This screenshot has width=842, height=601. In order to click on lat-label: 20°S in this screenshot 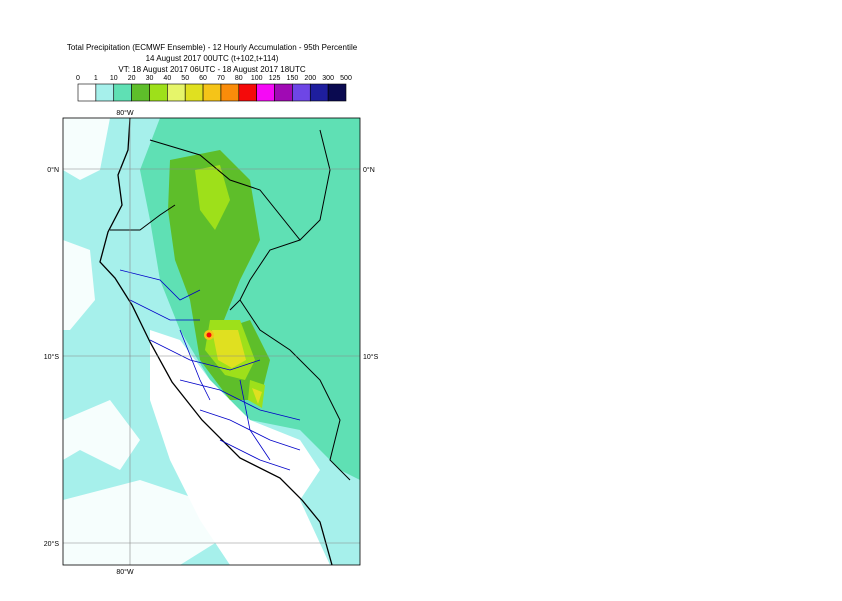, I will do `click(52, 544)`.